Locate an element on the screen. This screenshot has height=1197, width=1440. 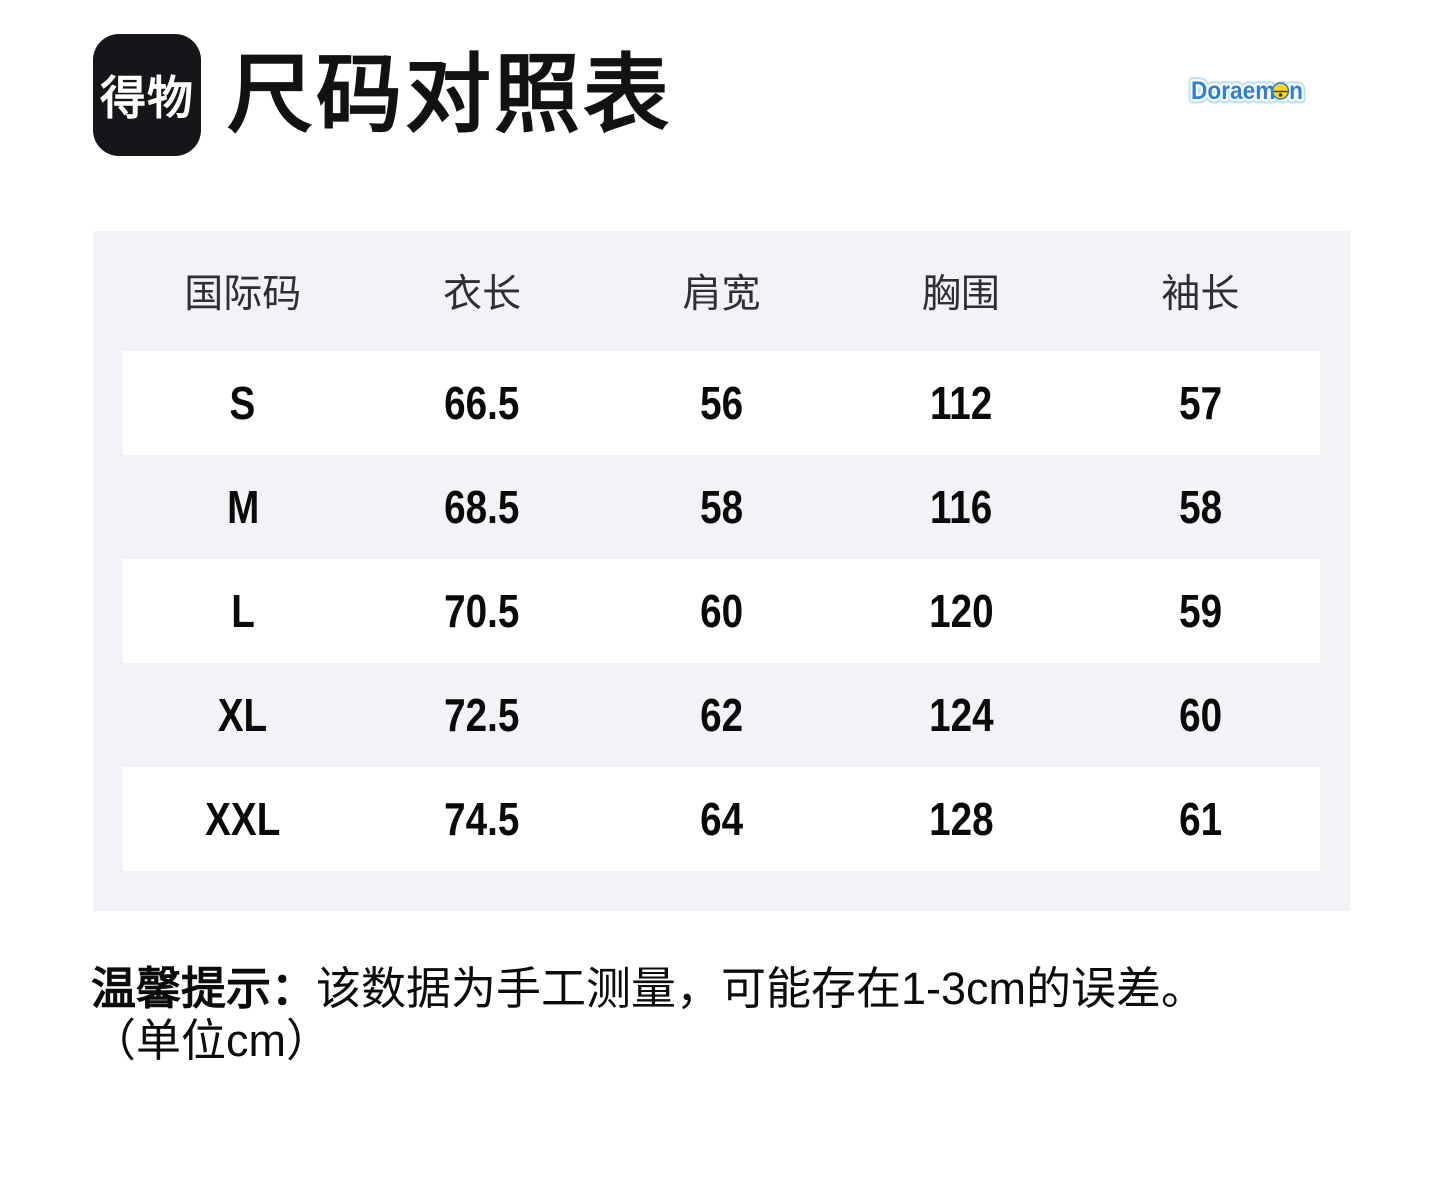
chest-value: 112 is located at coordinates (961, 403).